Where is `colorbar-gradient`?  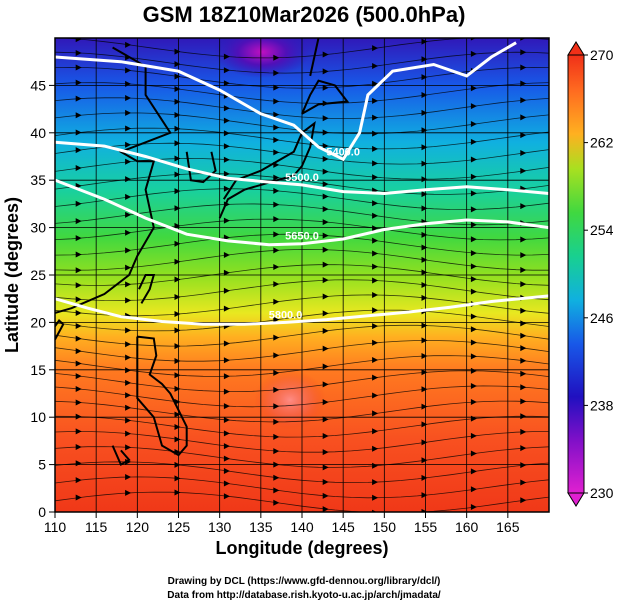 colorbar-gradient is located at coordinates (576, 274).